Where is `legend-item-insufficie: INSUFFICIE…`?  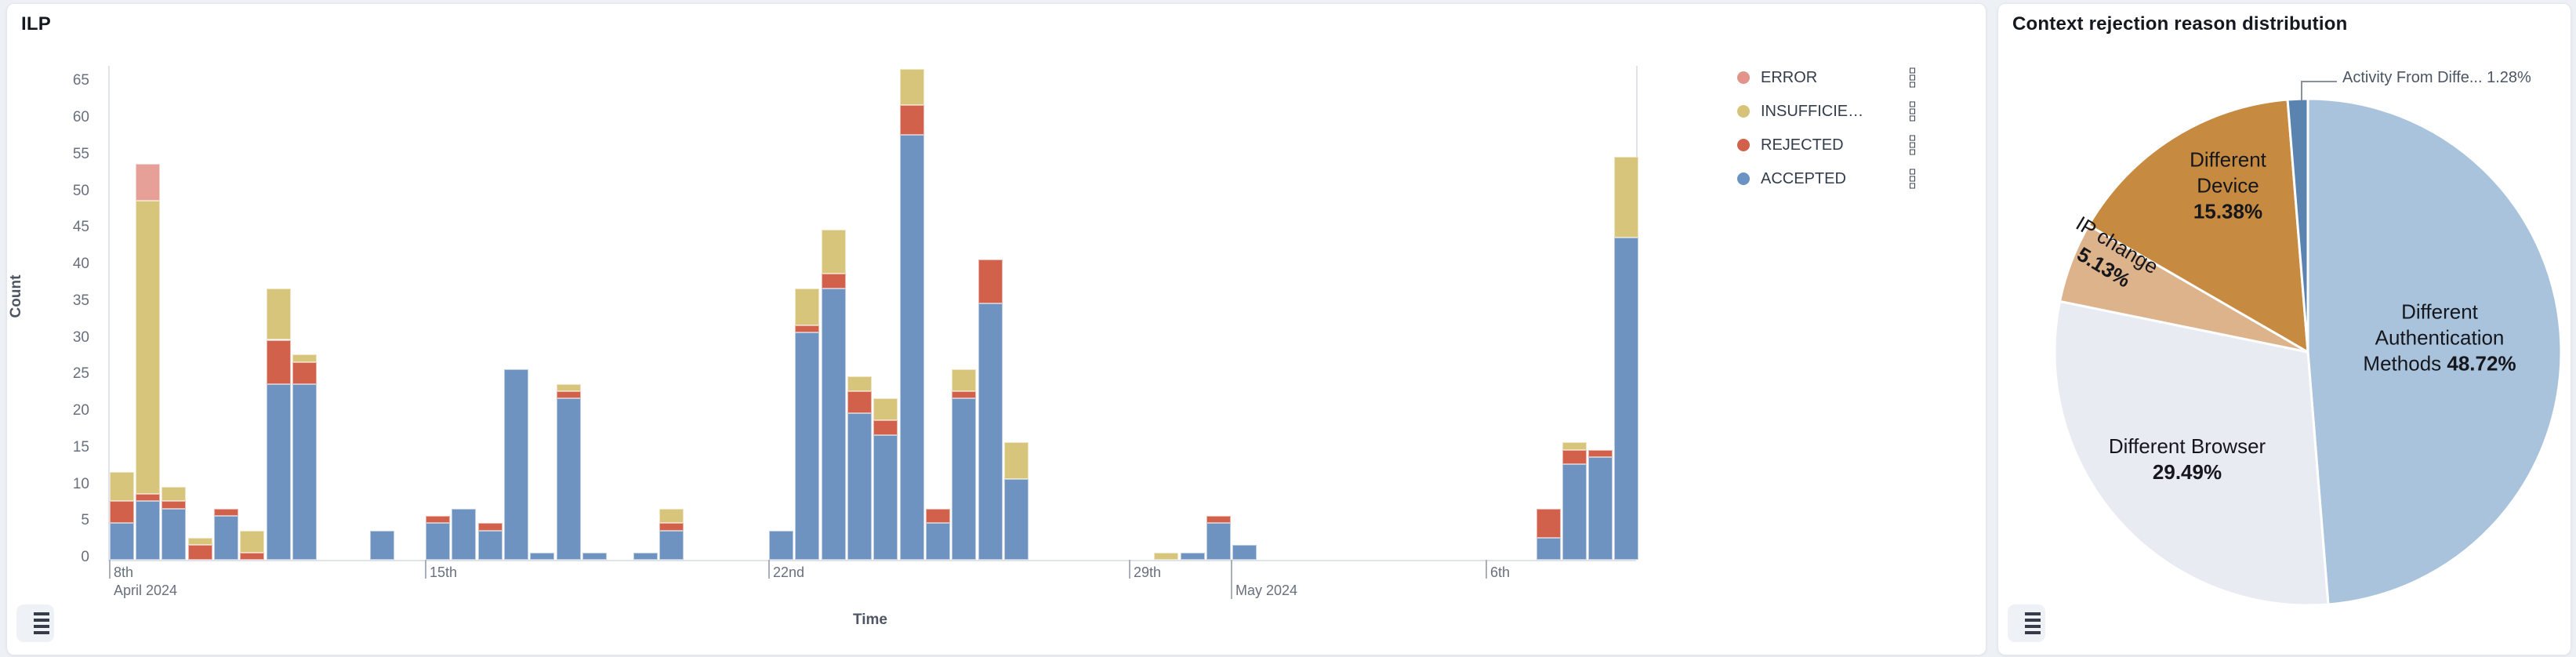 legend-item-insufficie: INSUFFICIE… is located at coordinates (1800, 112).